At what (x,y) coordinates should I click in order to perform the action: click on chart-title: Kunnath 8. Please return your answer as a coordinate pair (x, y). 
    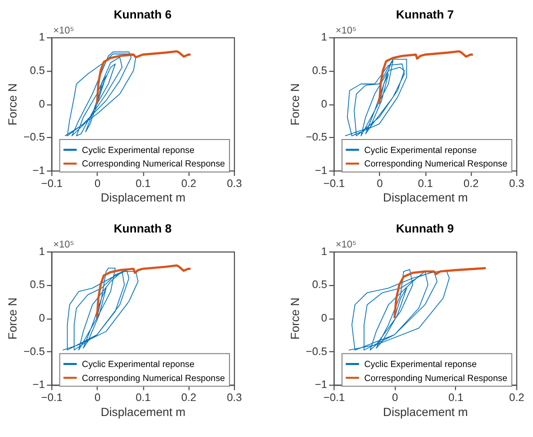
    Looking at the image, I should click on (143, 229).